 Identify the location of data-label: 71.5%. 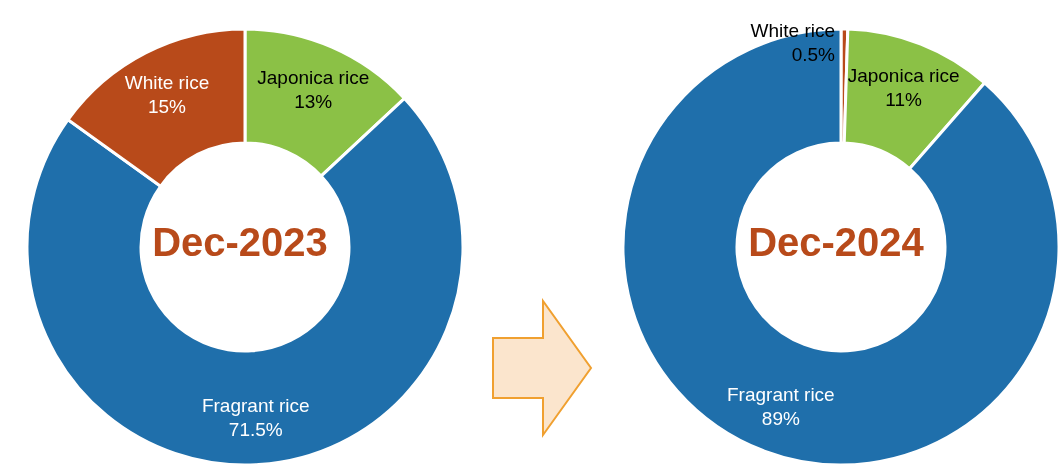
(255, 429).